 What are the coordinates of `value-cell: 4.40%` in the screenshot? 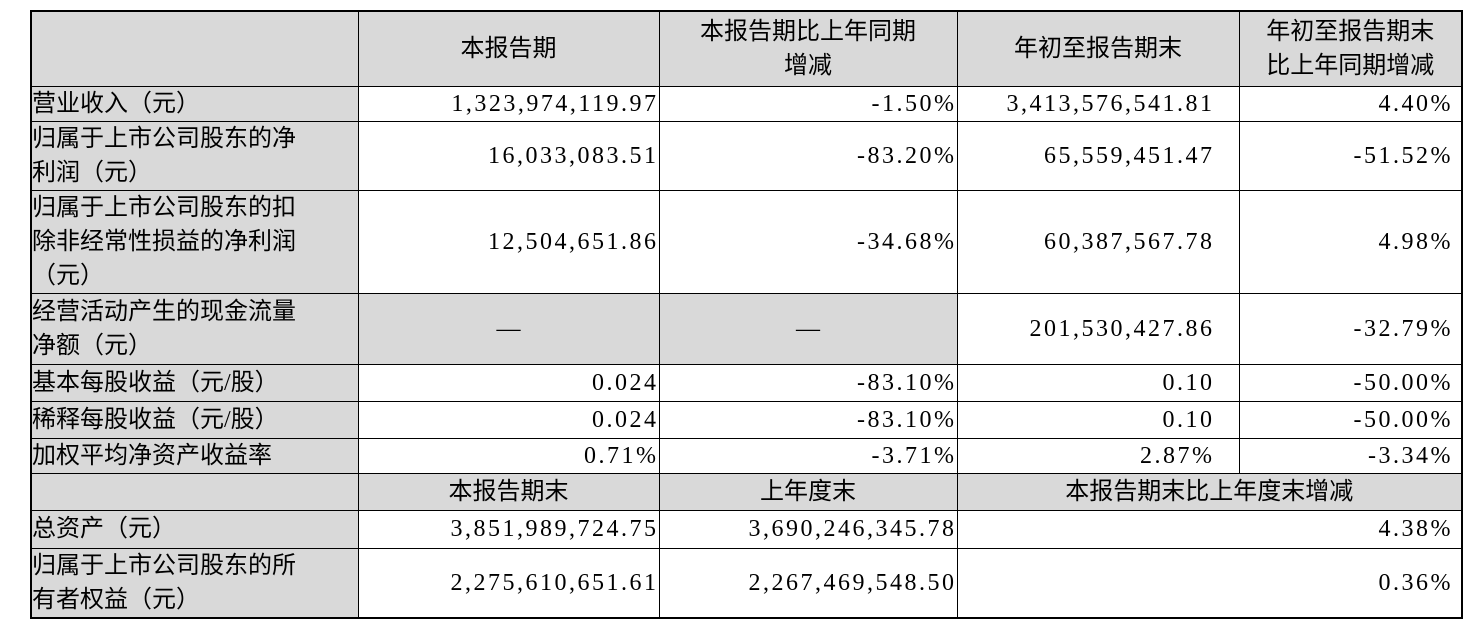 It's located at (1350, 103).